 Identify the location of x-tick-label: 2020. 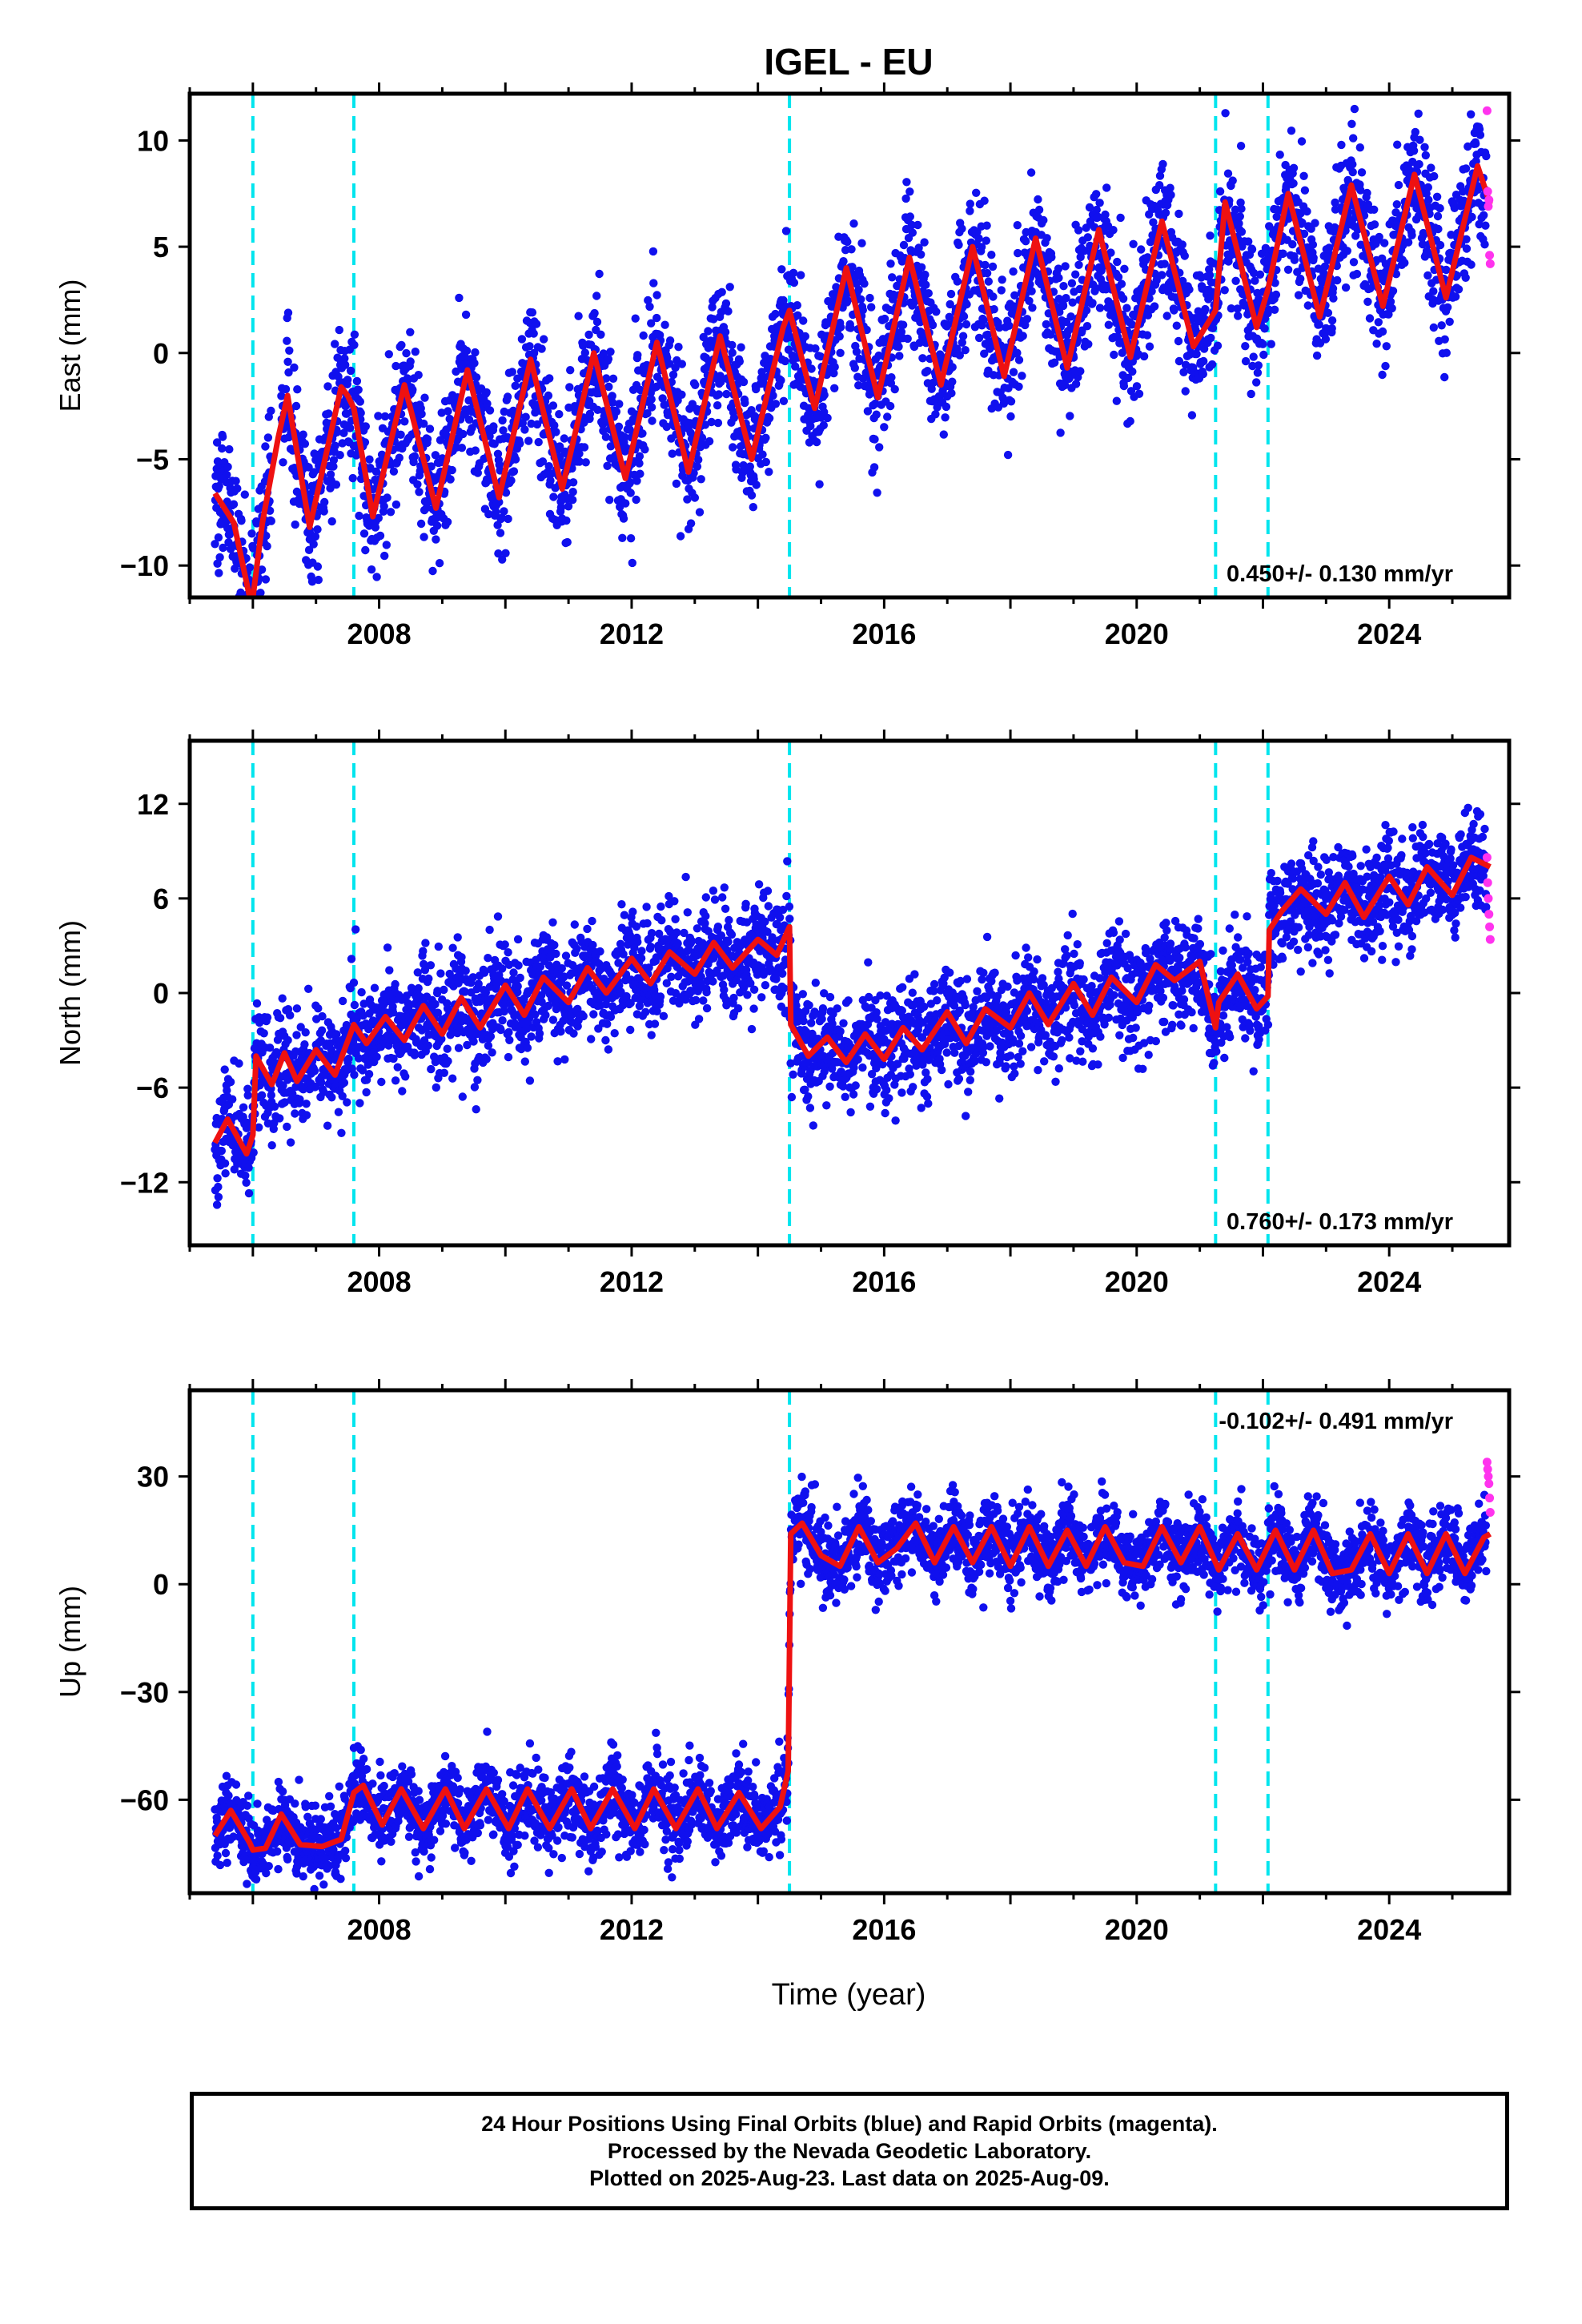
(1137, 633).